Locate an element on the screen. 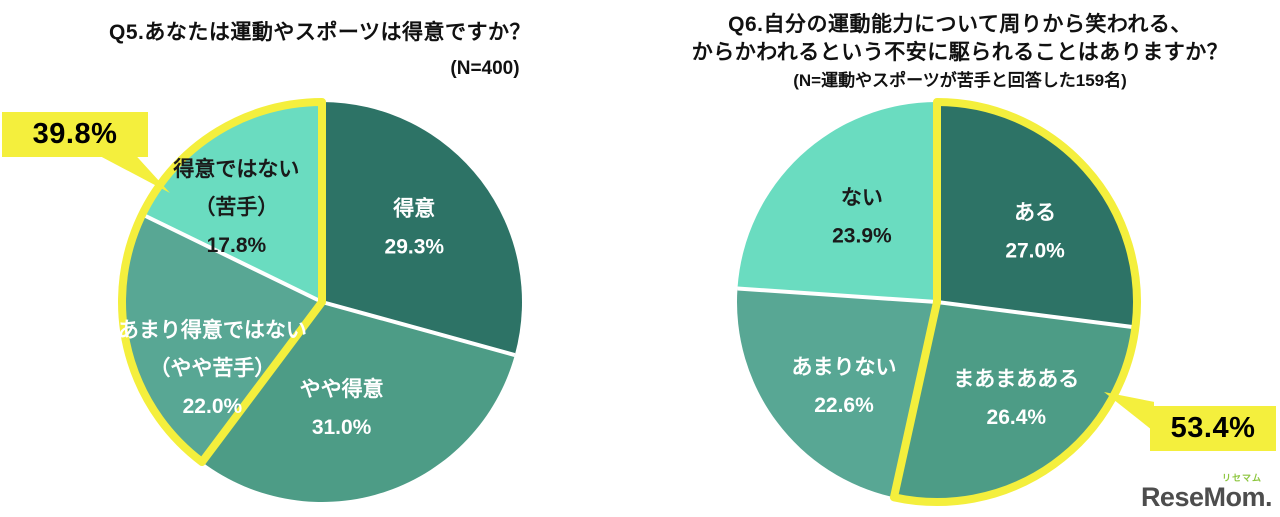 The width and height of the screenshot is (1280, 517). pie-slice-17.8% is located at coordinates (232, 202).